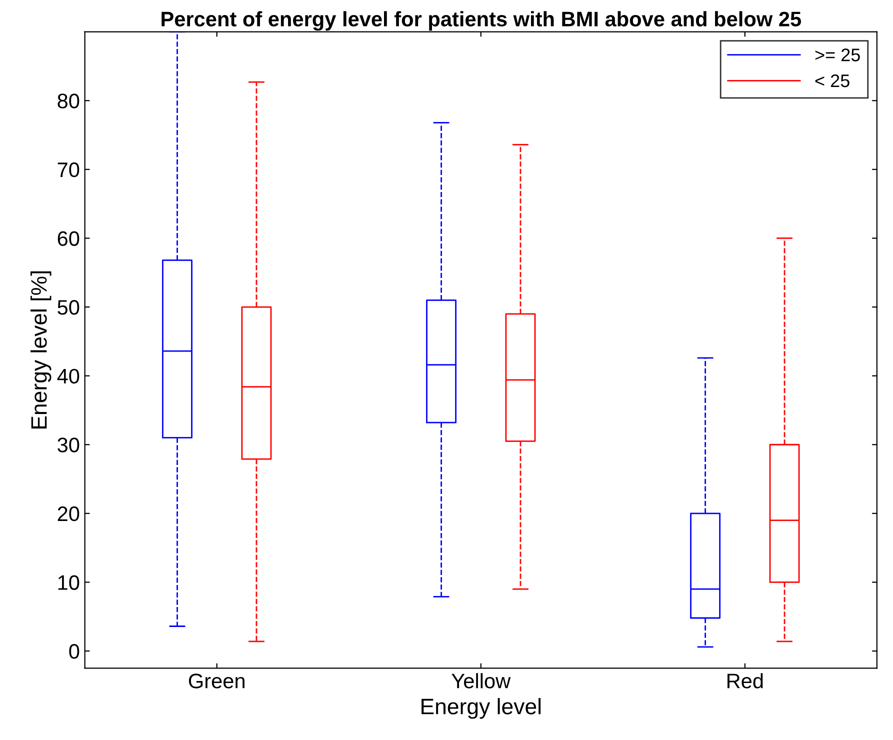 The image size is (893, 740). What do you see at coordinates (69, 514) in the screenshot?
I see `y-tick-label: 20` at bounding box center [69, 514].